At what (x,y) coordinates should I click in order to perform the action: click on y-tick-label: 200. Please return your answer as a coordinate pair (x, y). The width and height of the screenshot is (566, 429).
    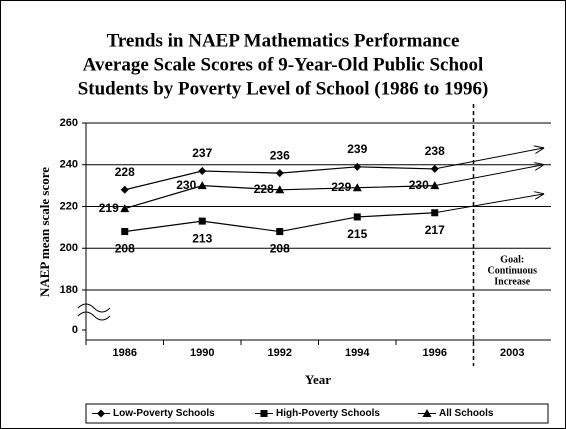
    Looking at the image, I should click on (69, 248).